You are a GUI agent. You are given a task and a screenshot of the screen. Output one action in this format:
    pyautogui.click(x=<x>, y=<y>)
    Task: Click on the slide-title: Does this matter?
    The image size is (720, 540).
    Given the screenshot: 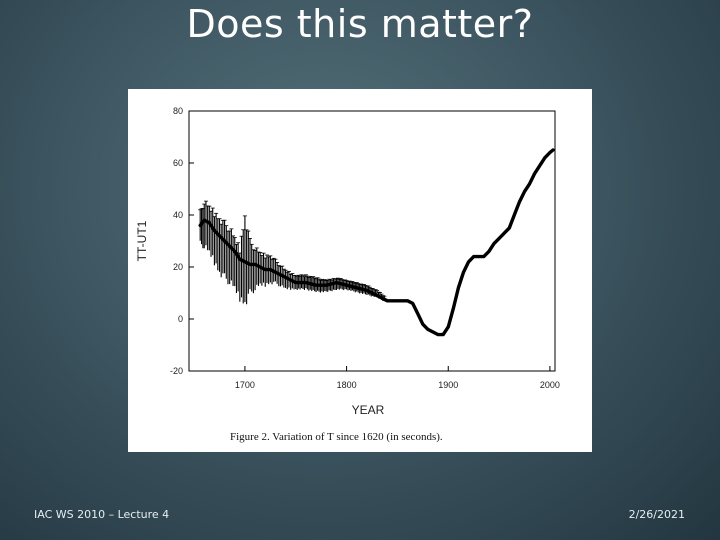 What is the action you would take?
    pyautogui.click(x=360, y=24)
    